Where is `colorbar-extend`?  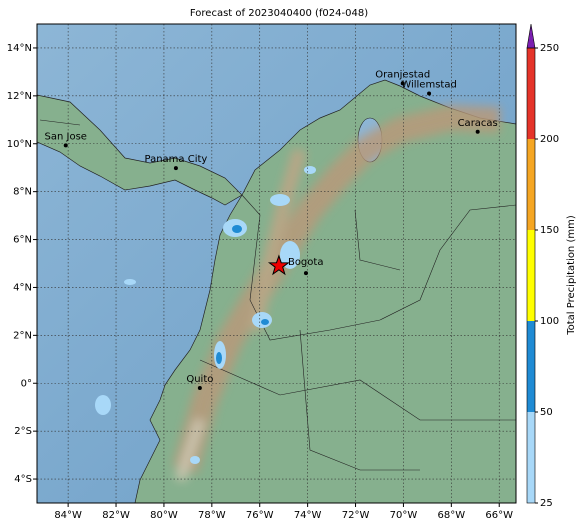
colorbar-extend is located at coordinates (531, 36).